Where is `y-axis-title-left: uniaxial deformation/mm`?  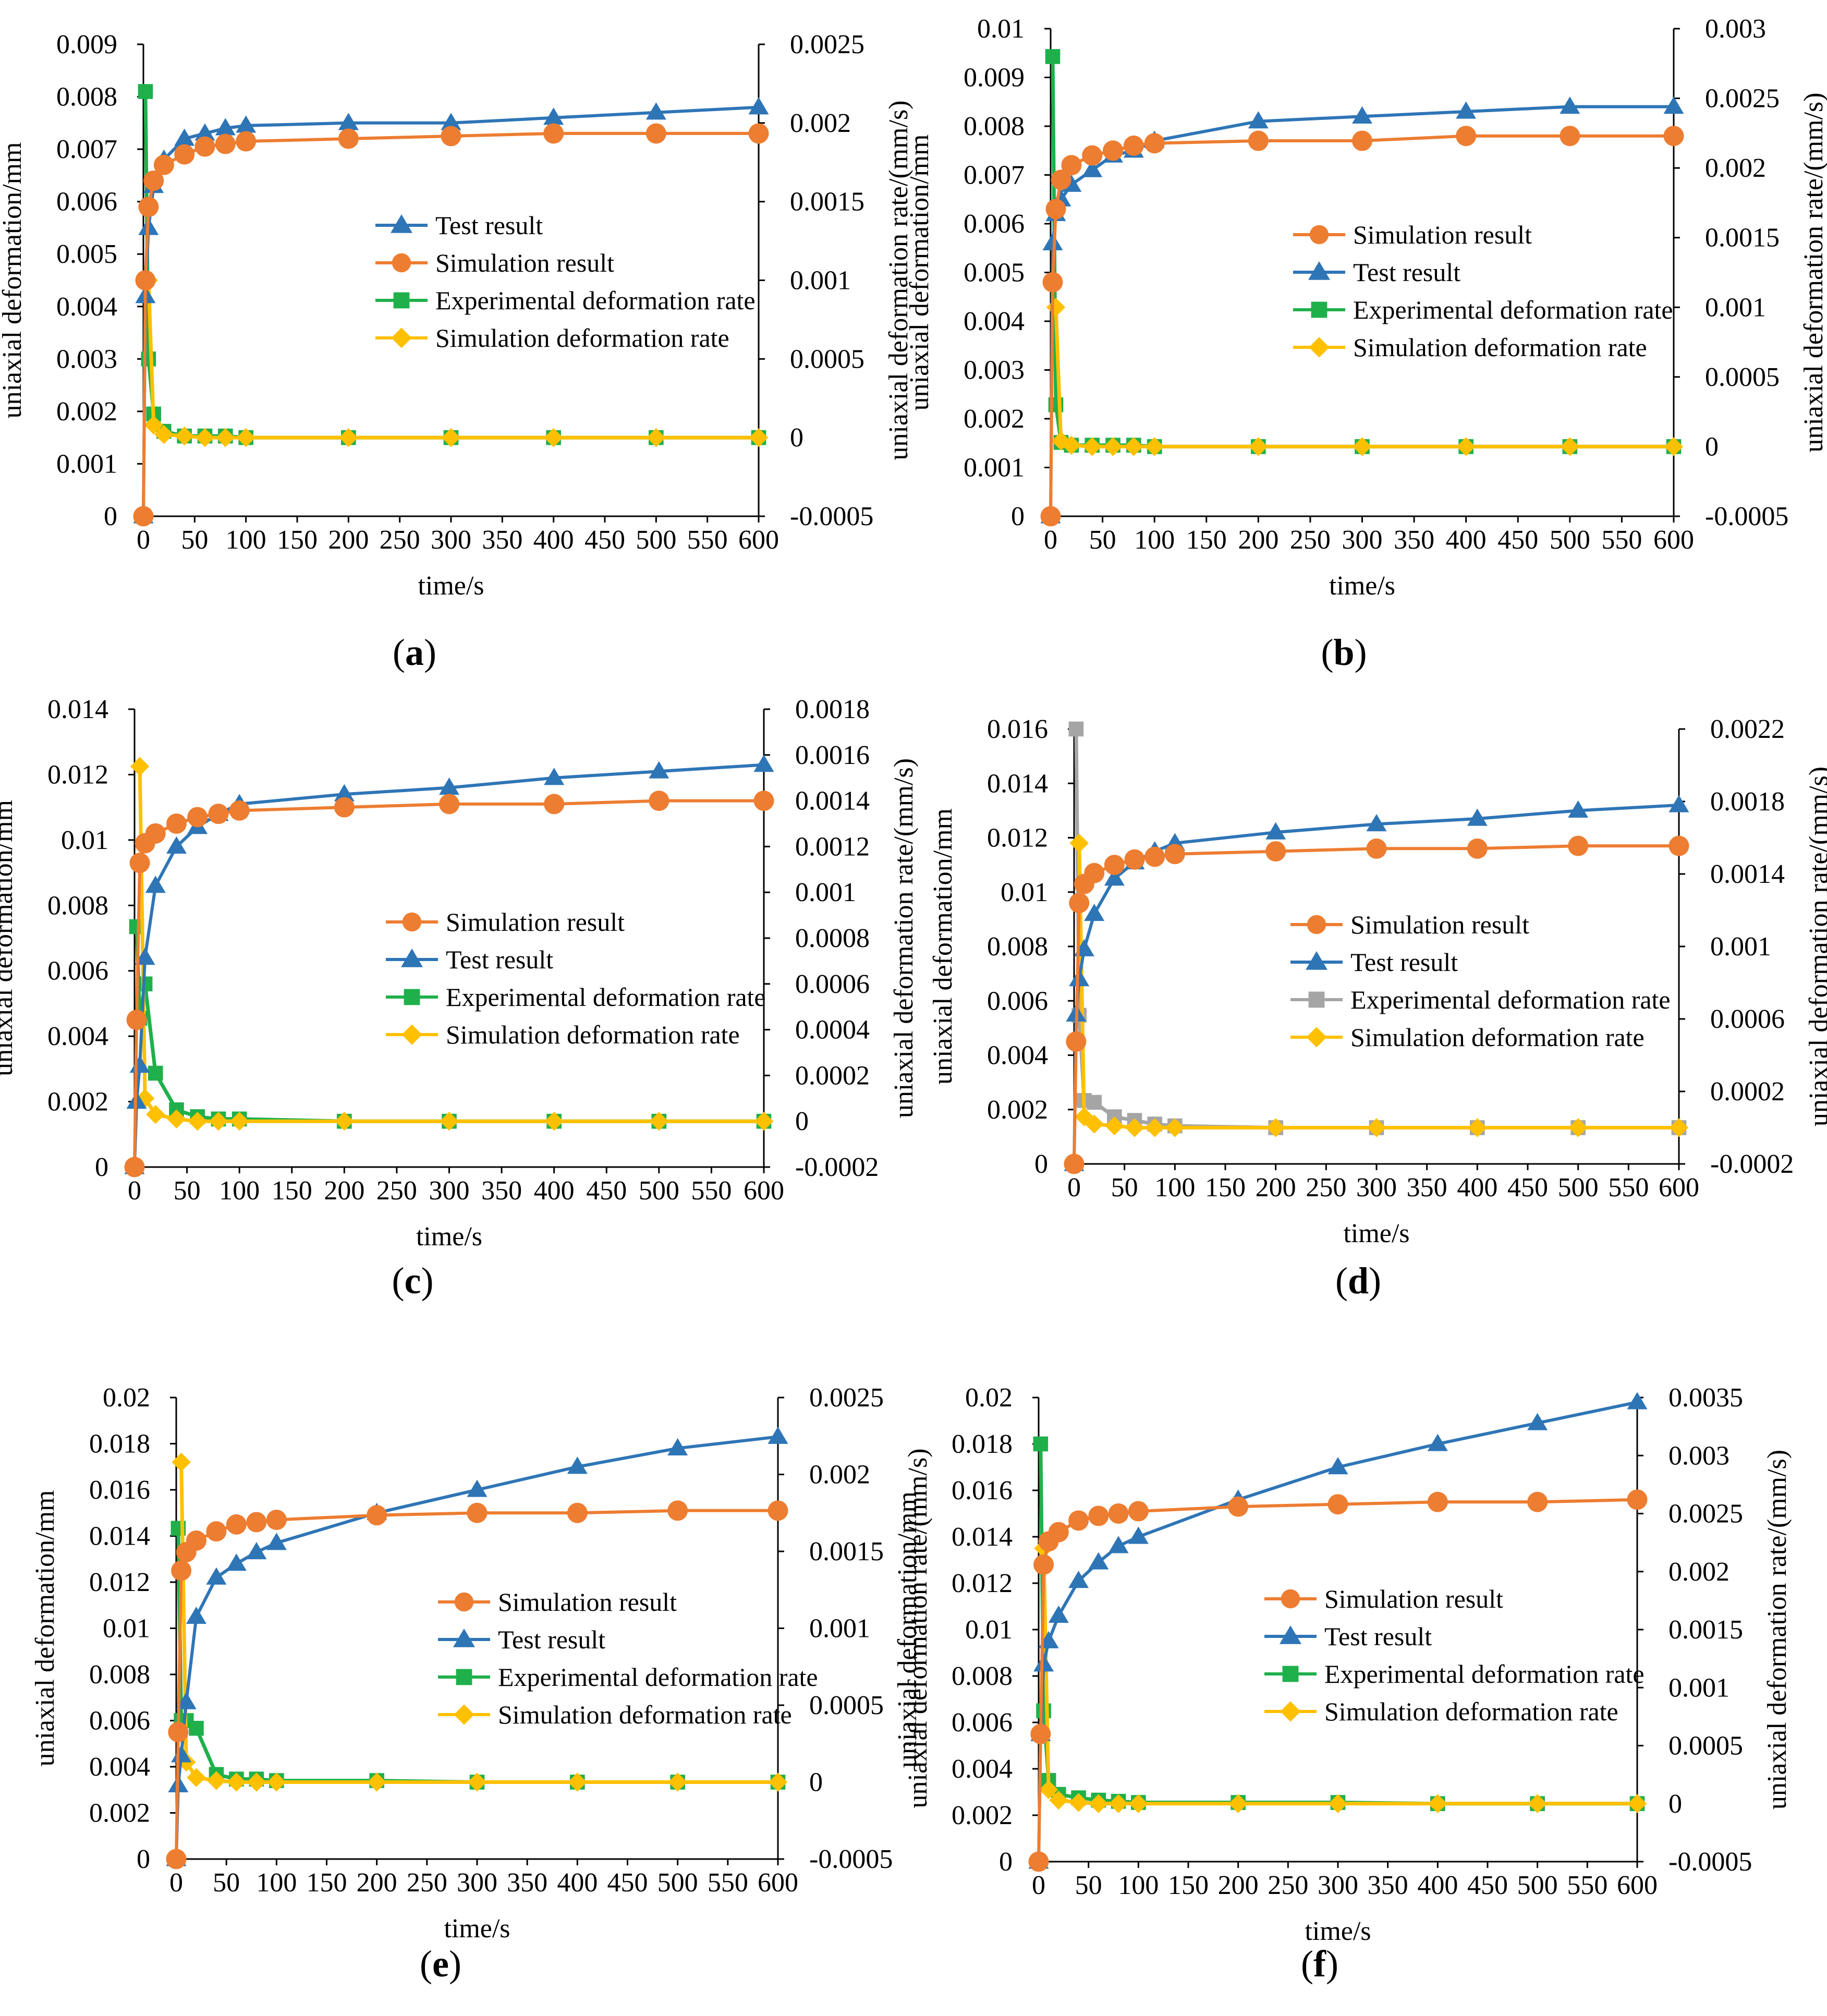
y-axis-title-left: uniaxial deformation/mm is located at coordinates (13, 280).